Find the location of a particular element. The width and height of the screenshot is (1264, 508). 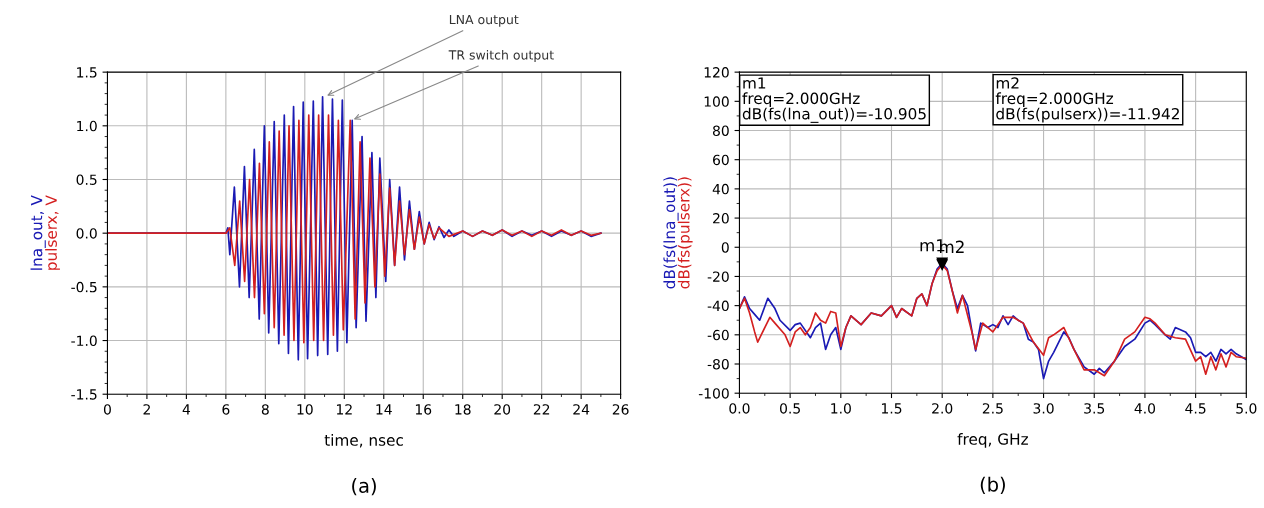

x-tick-label: 1.5 is located at coordinates (891, 408).